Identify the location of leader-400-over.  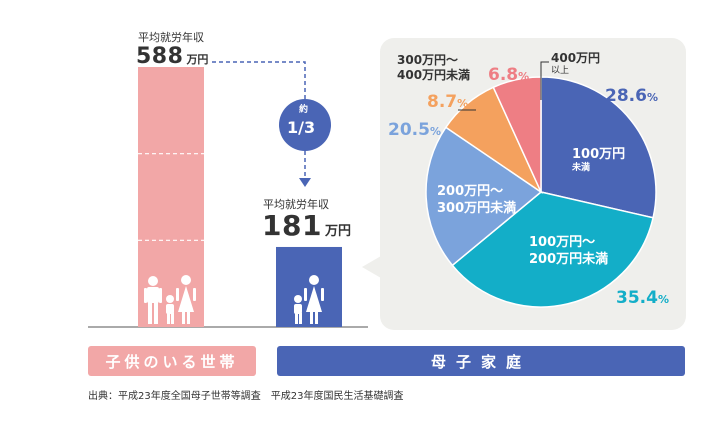
(544, 80).